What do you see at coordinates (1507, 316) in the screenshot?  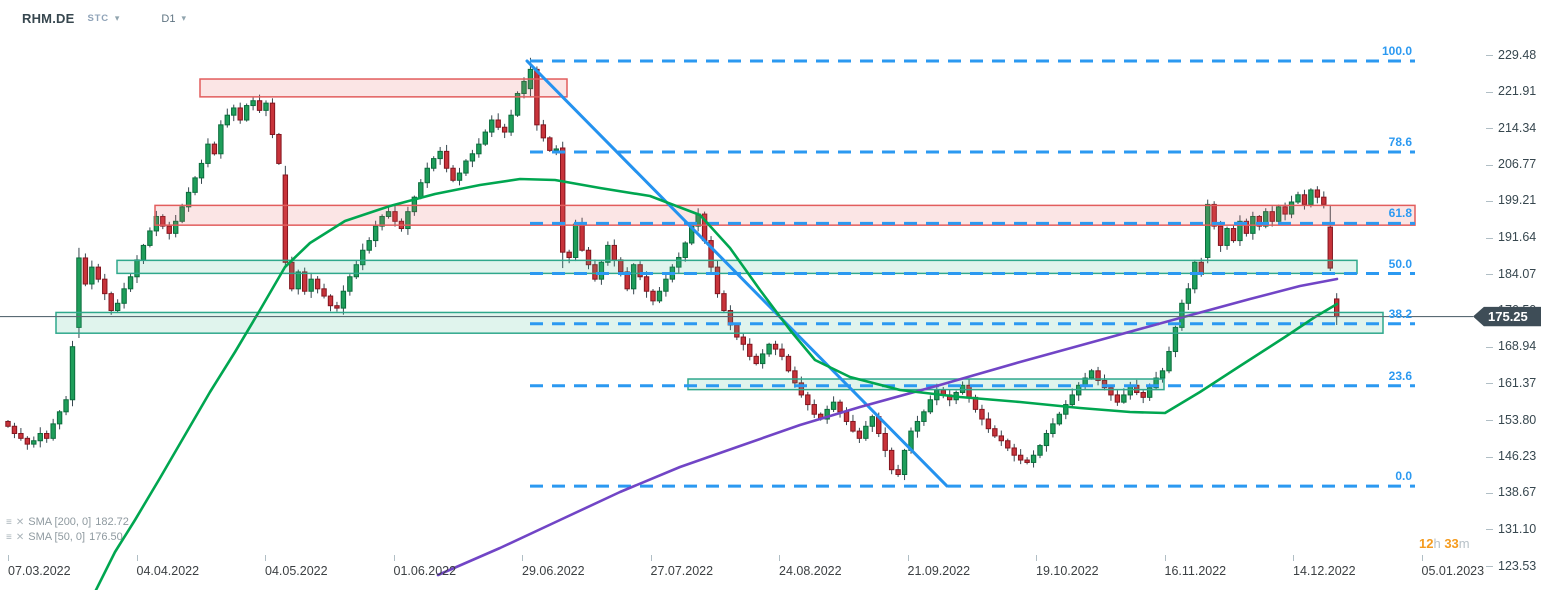 I see `current-price-badge: 175.25` at bounding box center [1507, 316].